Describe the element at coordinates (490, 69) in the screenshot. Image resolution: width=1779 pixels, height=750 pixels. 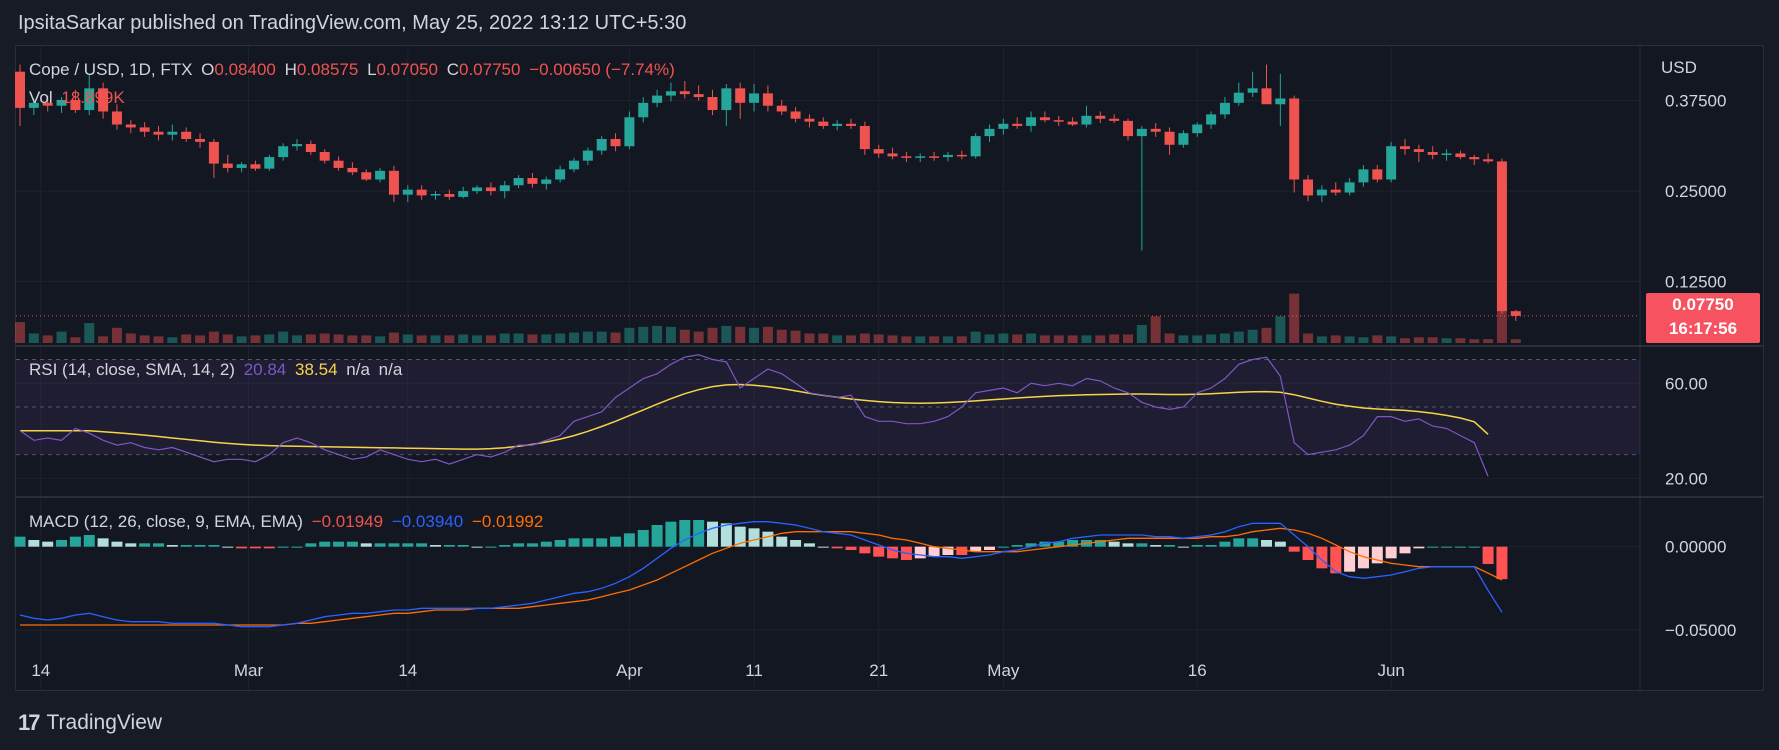
I see `close-value: 0.07750` at that location.